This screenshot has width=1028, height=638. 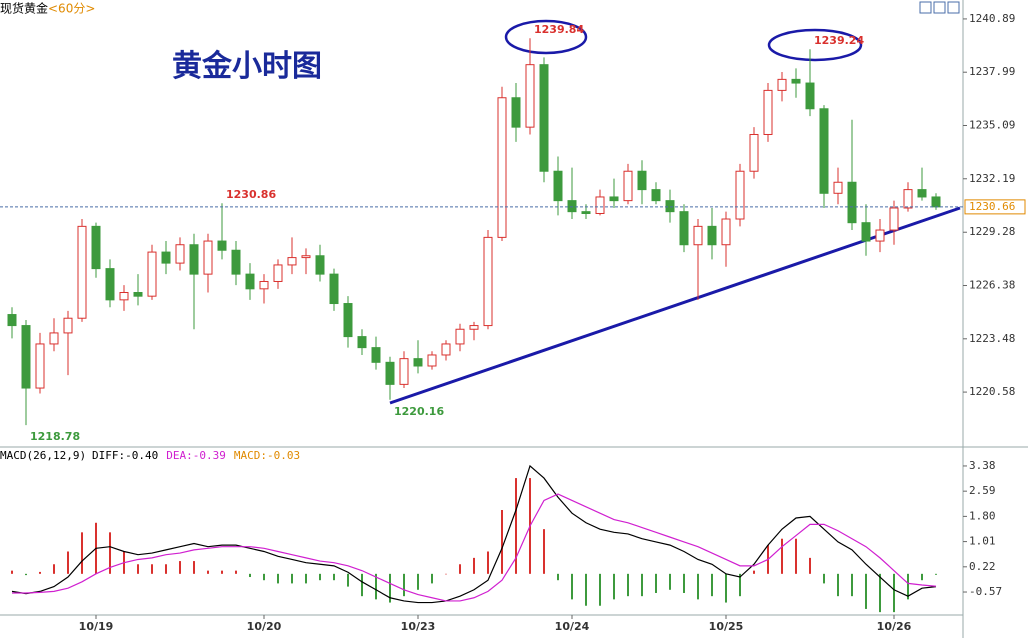 What do you see at coordinates (992, 178) in the screenshot?
I see `y-tick-label: 1232.19` at bounding box center [992, 178].